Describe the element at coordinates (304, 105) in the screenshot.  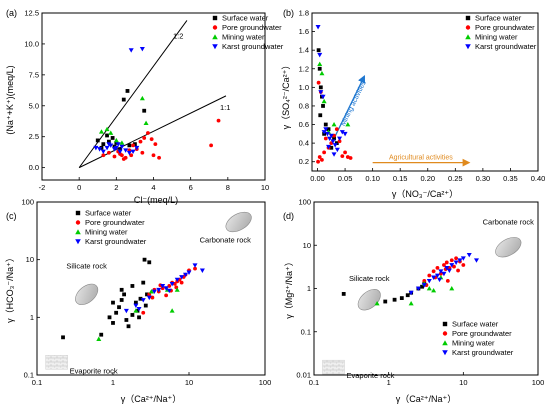
I see `y-tick-label: 0.8` at that location.